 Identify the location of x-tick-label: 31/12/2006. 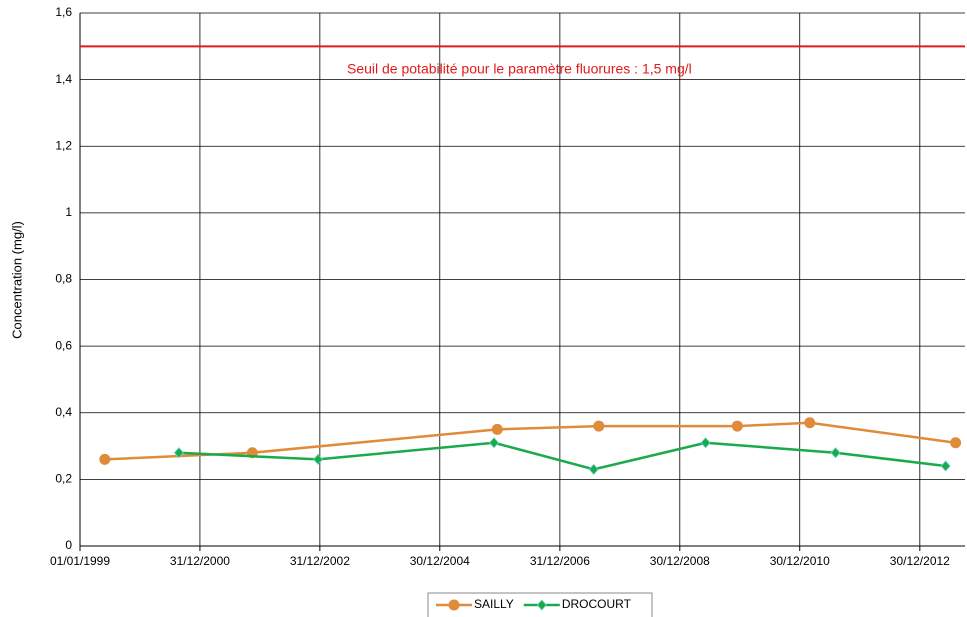
(560, 561).